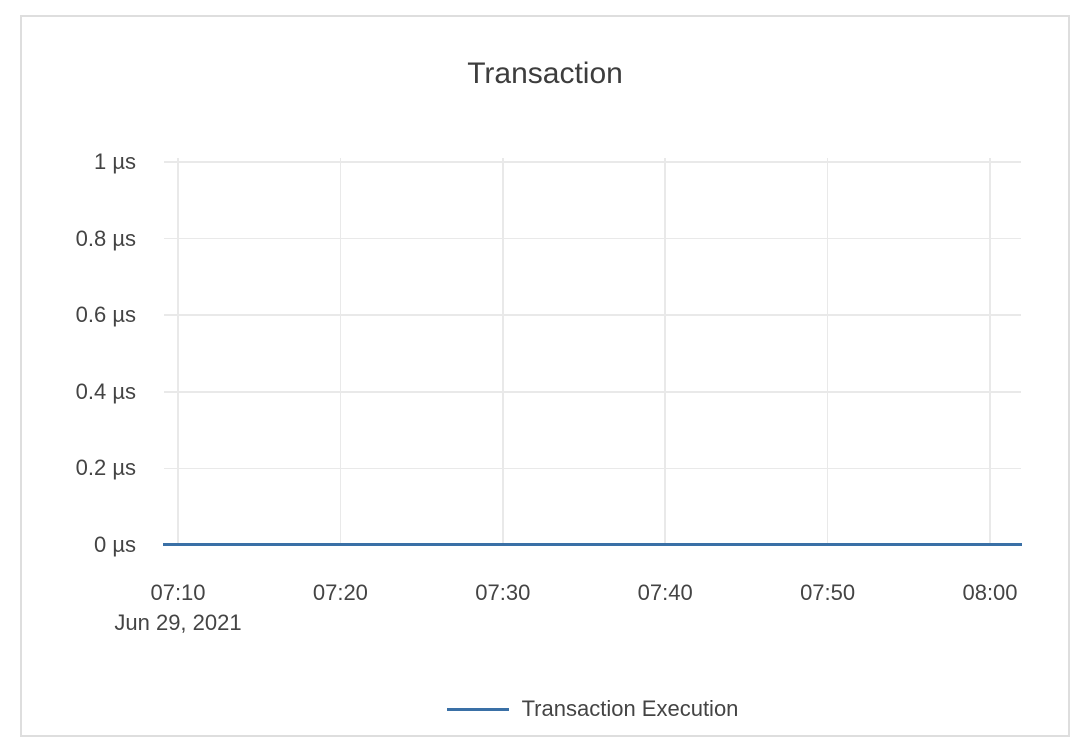 The width and height of the screenshot is (1082, 752). What do you see at coordinates (105, 468) in the screenshot?
I see `y-tick-label: 0.2 µs` at bounding box center [105, 468].